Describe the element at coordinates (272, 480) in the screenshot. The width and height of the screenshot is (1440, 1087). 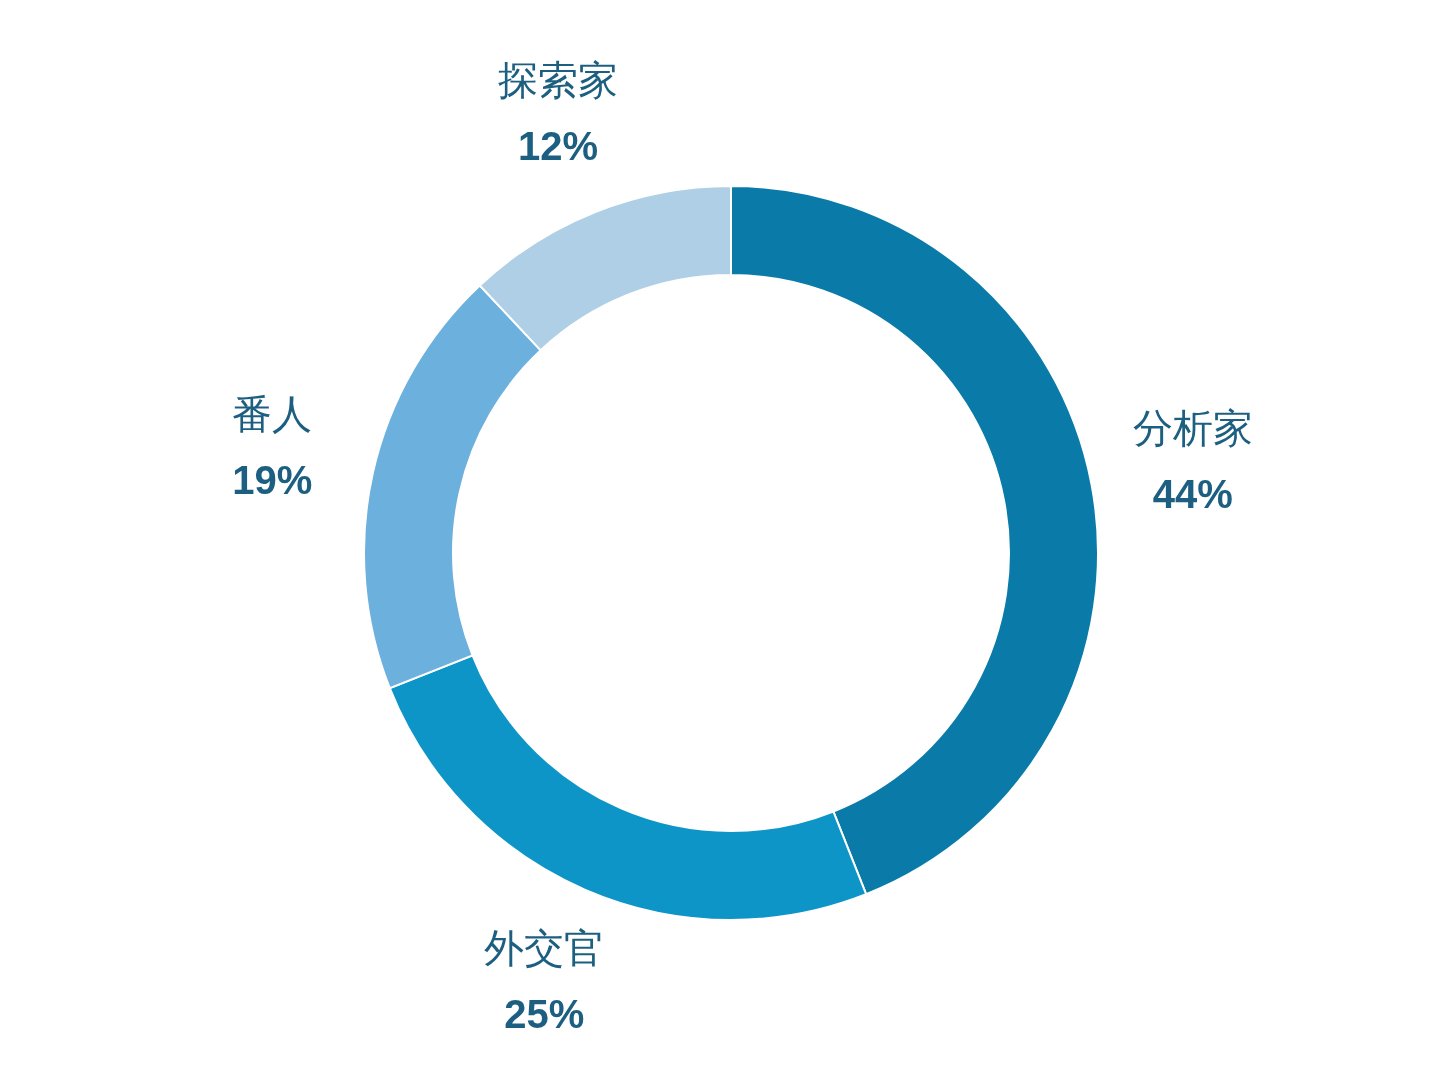
I see `data-label: 19%` at that location.